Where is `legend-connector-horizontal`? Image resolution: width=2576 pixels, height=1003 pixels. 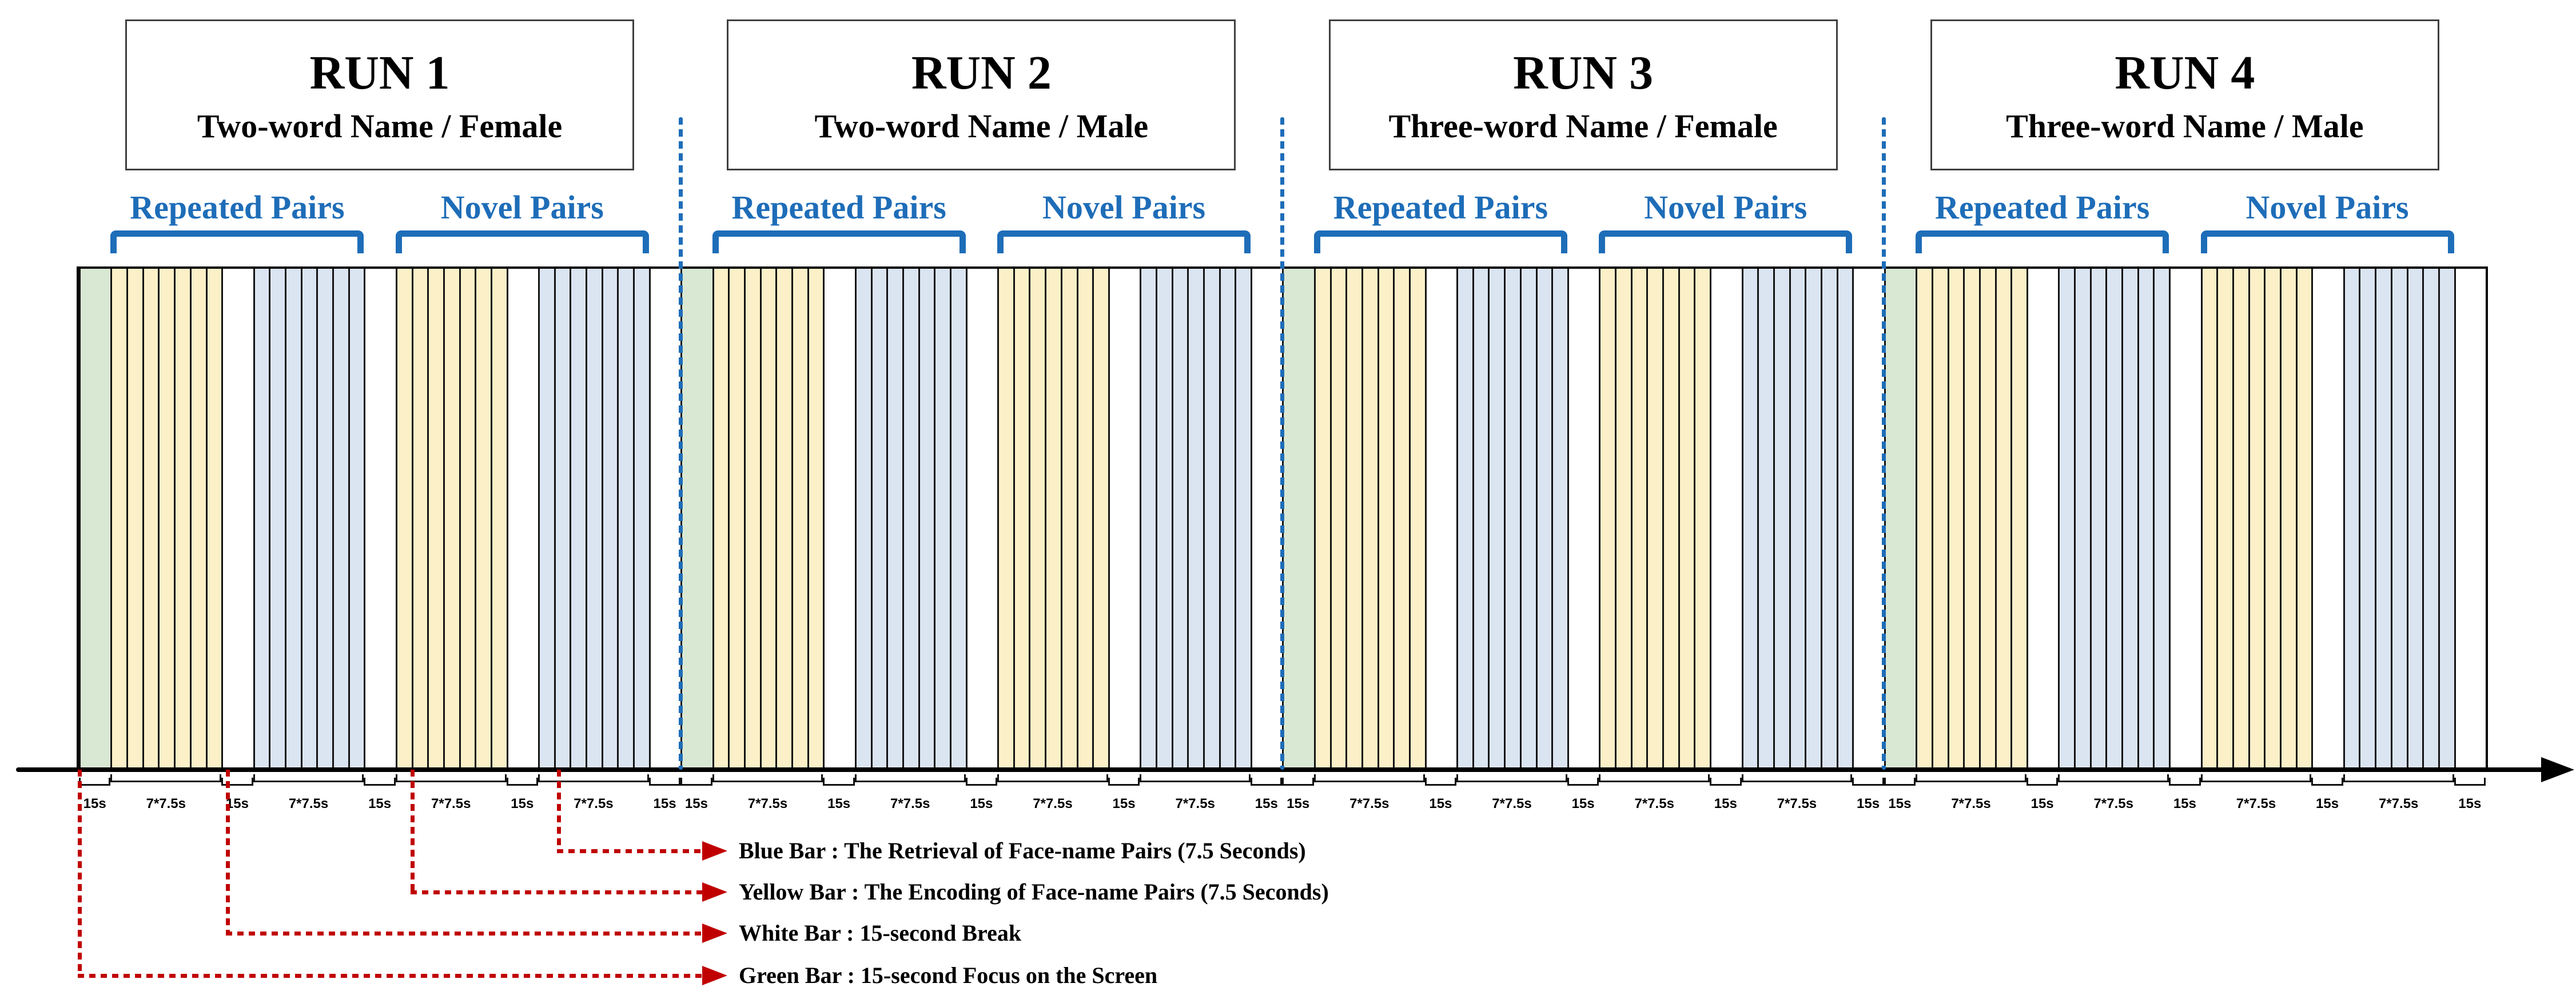 legend-connector-horizontal is located at coordinates (629, 851).